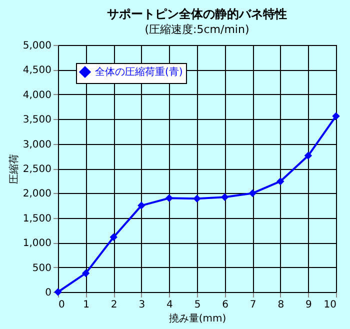 This screenshot has width=350, height=329. Describe the element at coordinates (197, 318) in the screenshot. I see `x-axis-title: 撓み量(mm)` at that location.